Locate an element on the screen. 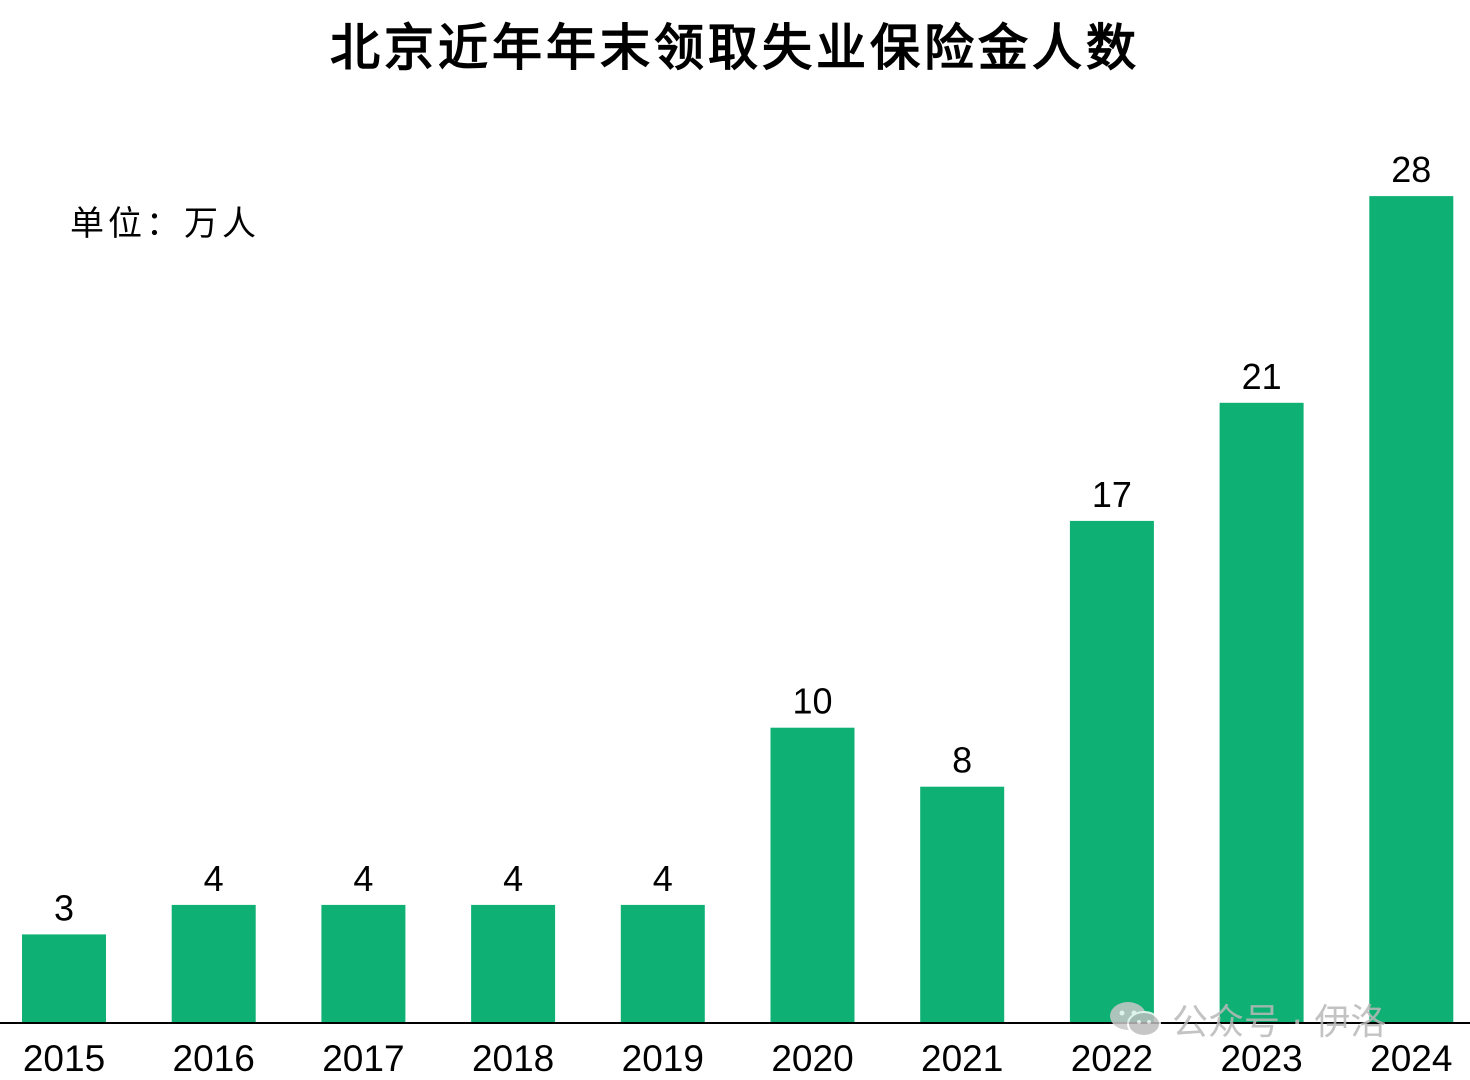 The height and width of the screenshot is (1080, 1470). watermark-text: 公众号 · 伊洛 is located at coordinates (1279, 1022).